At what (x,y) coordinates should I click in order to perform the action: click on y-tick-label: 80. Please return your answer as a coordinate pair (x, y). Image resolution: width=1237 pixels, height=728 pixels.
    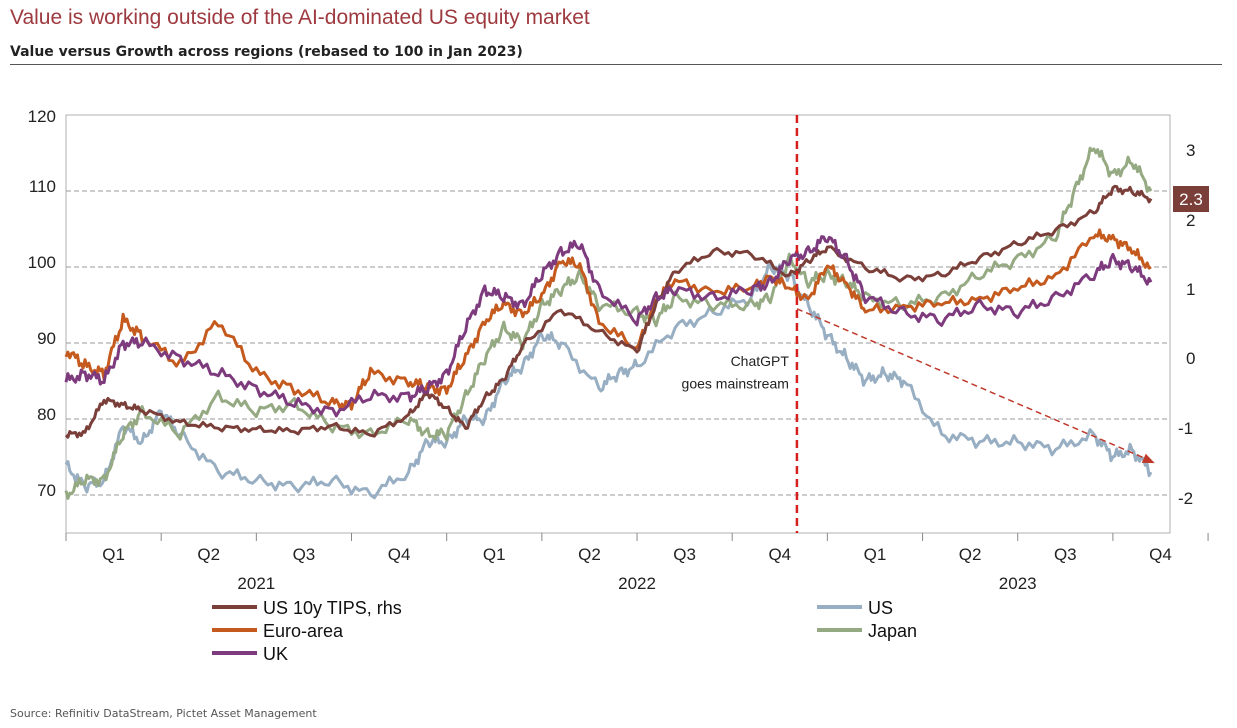
    Looking at the image, I should click on (46, 414).